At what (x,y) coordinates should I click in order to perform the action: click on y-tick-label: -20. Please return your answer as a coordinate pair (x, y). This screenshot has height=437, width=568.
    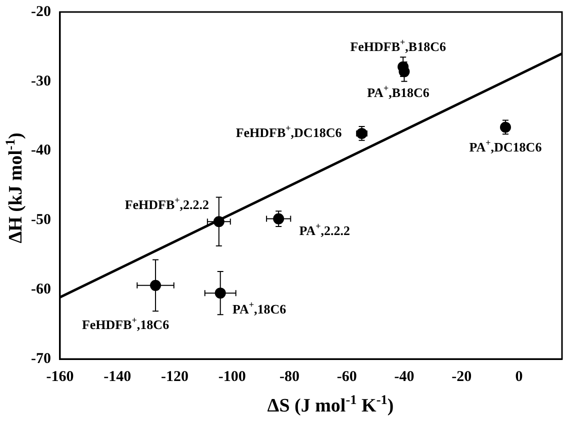
    Looking at the image, I should click on (40, 12).